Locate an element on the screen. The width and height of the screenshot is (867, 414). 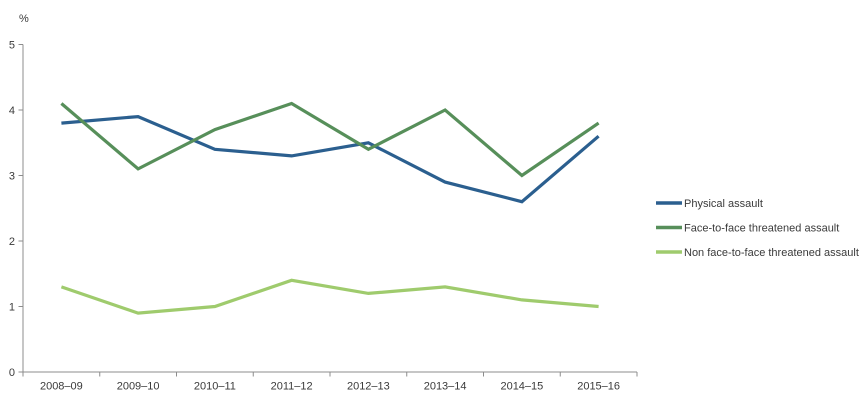
y-axis-unit-label: % is located at coordinates (24, 19).